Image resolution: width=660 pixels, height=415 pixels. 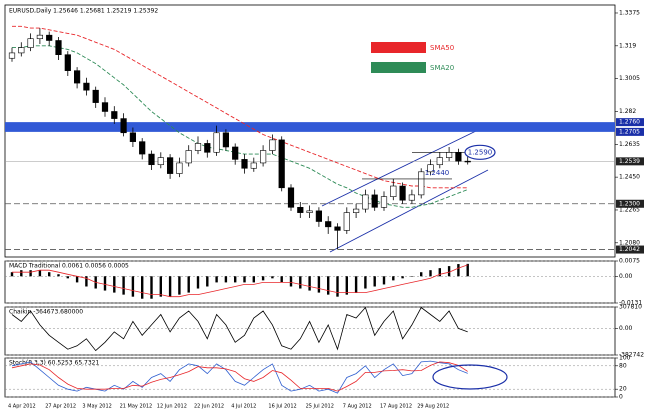 I want to click on y-tick-label: 1.2080, so click(x=629, y=242).